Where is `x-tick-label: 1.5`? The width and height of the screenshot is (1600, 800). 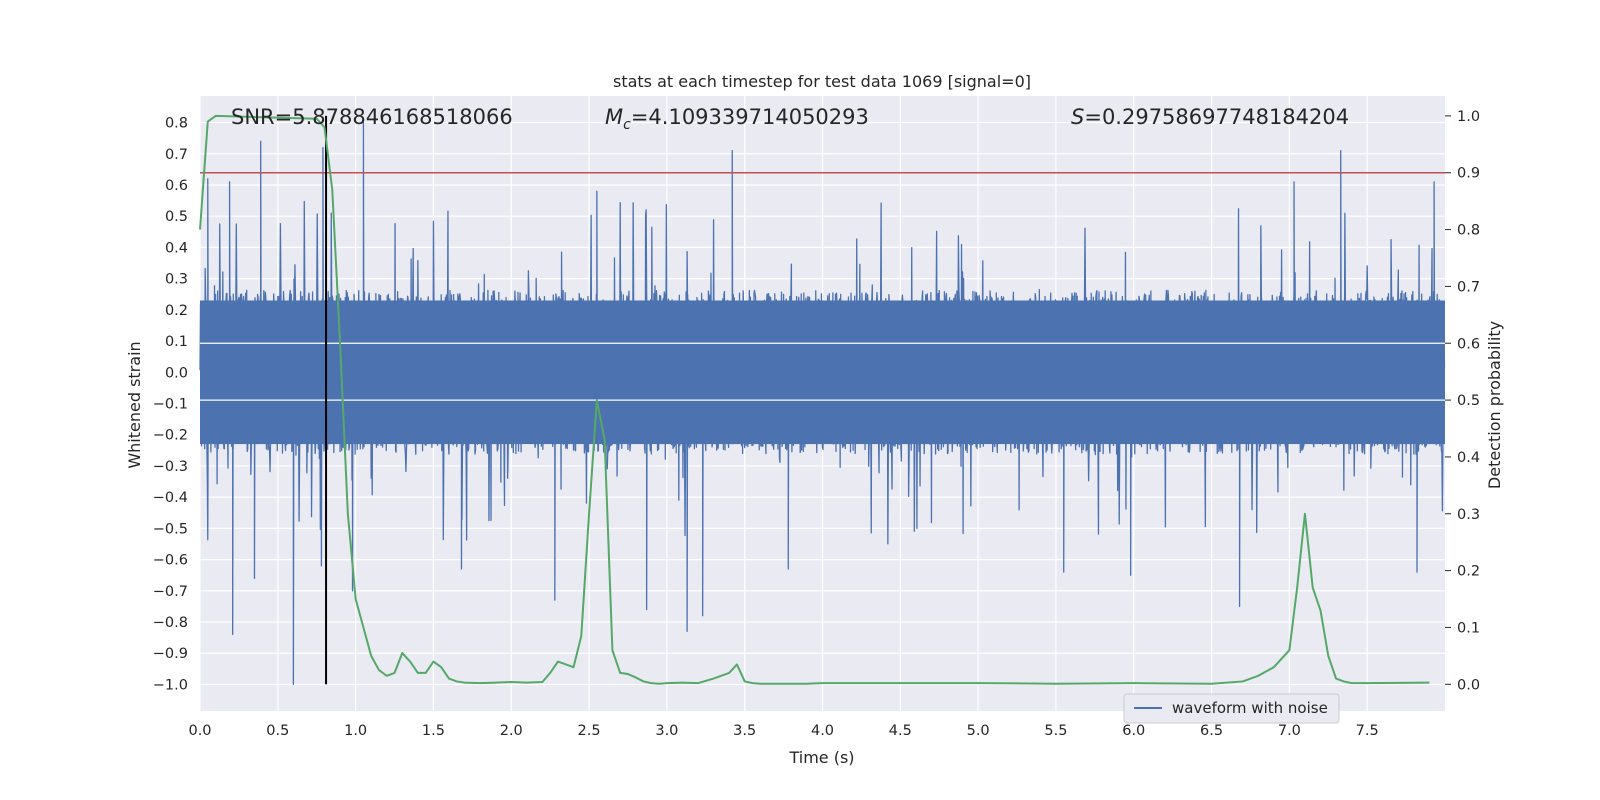
x-tick-label: 1.5 is located at coordinates (433, 731).